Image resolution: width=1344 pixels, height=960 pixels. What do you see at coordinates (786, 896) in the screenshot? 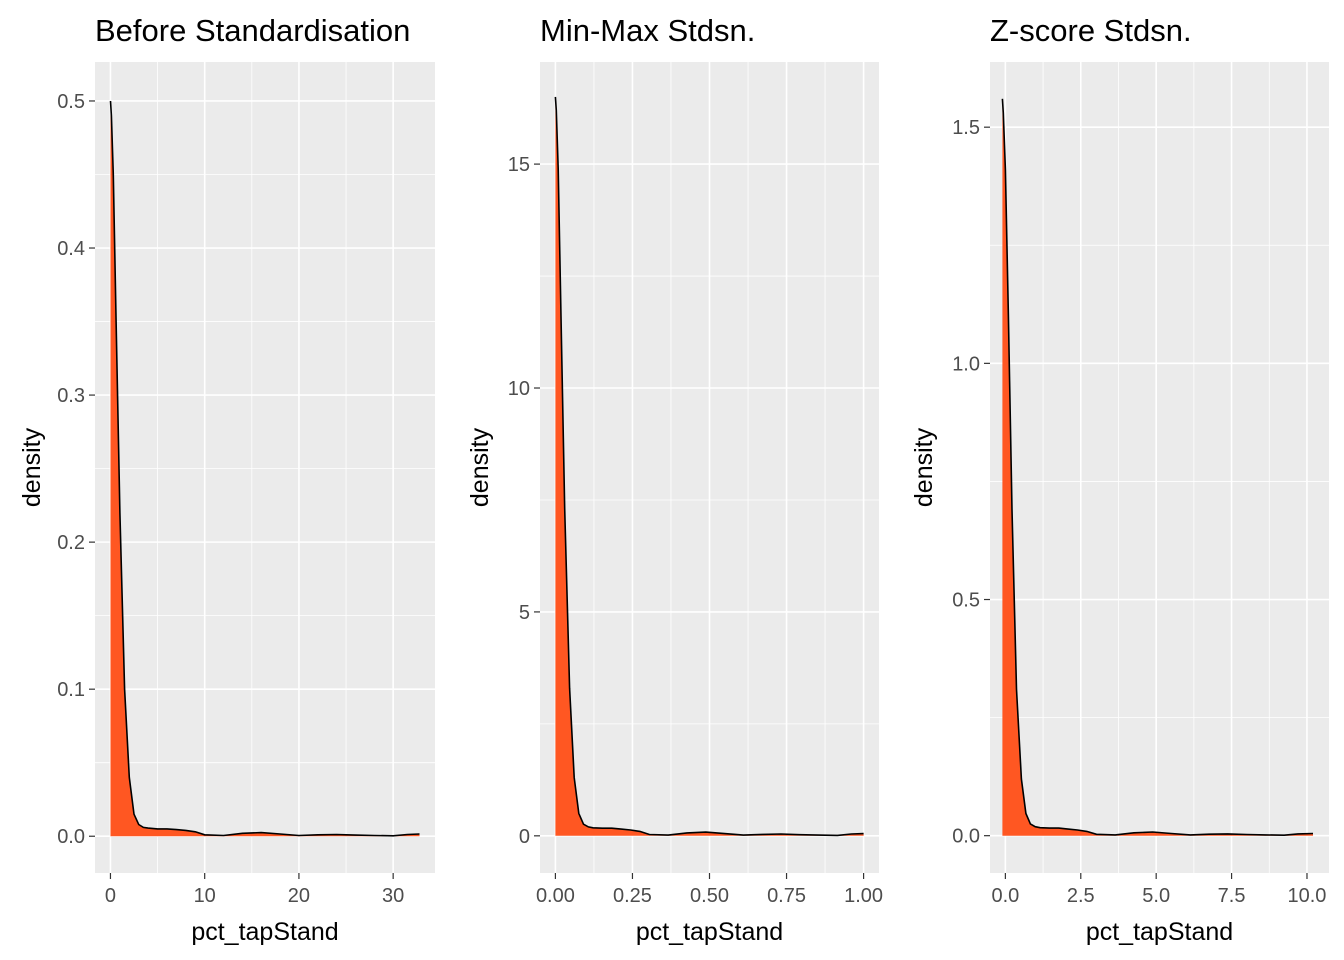
I see `x-tick-label: 0.75` at bounding box center [786, 896].